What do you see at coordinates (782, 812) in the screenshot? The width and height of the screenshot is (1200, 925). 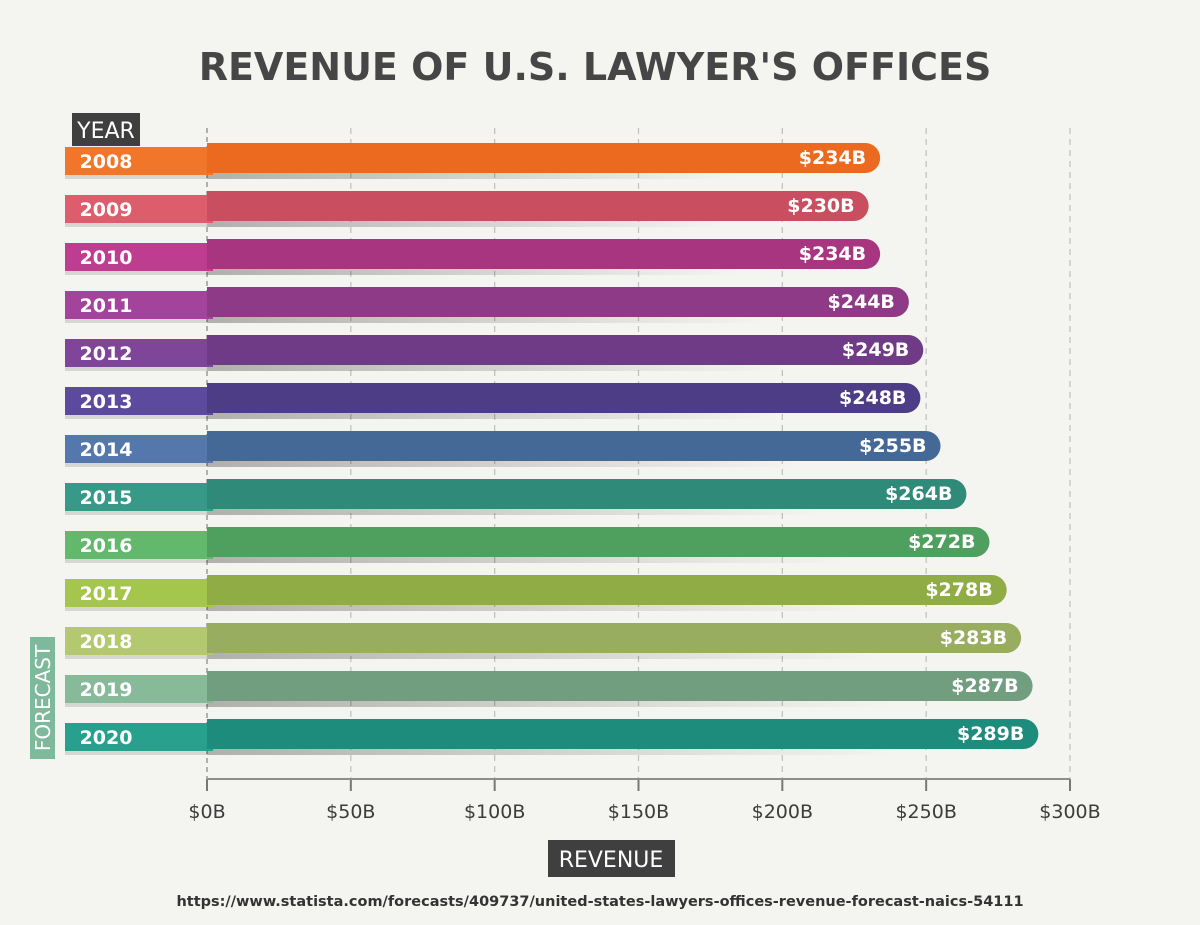 I see `x-tick-label: $200B` at bounding box center [782, 812].